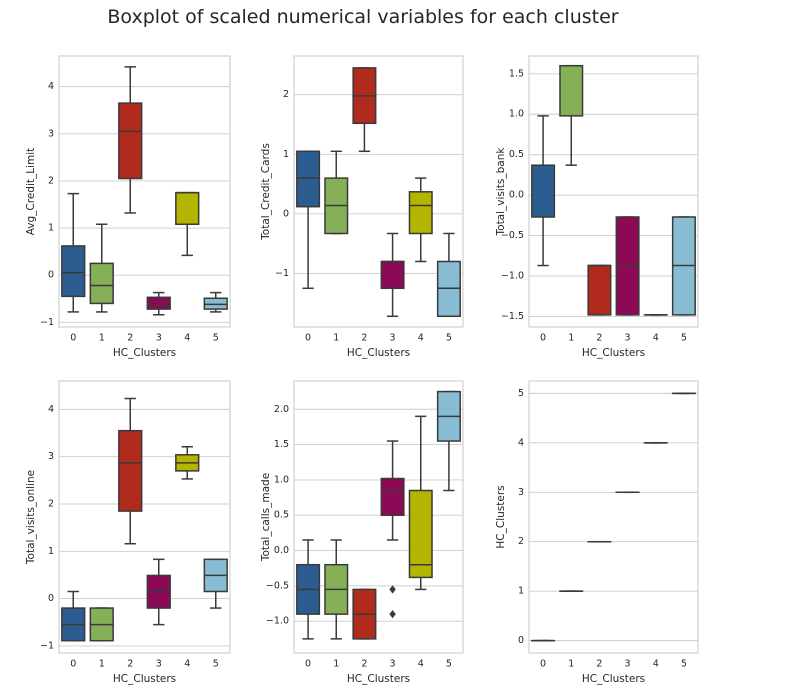  I want to click on y-axis-label: Total_visits_online, so click(31, 517).